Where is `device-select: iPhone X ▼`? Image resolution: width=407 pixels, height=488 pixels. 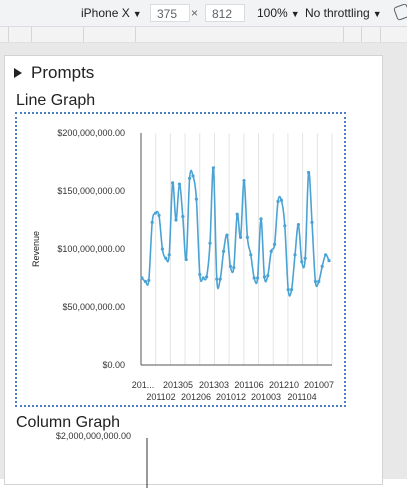
device-select: iPhone X ▼ is located at coordinates (111, 13).